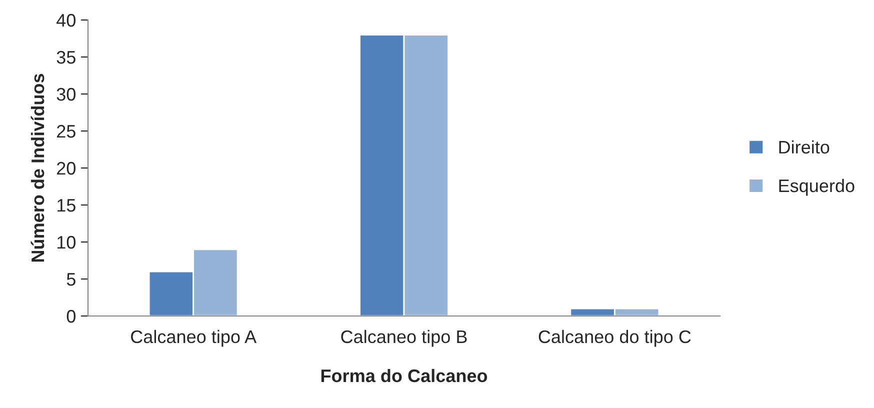 The width and height of the screenshot is (874, 408). I want to click on y-tick-label: 35, so click(66, 57).